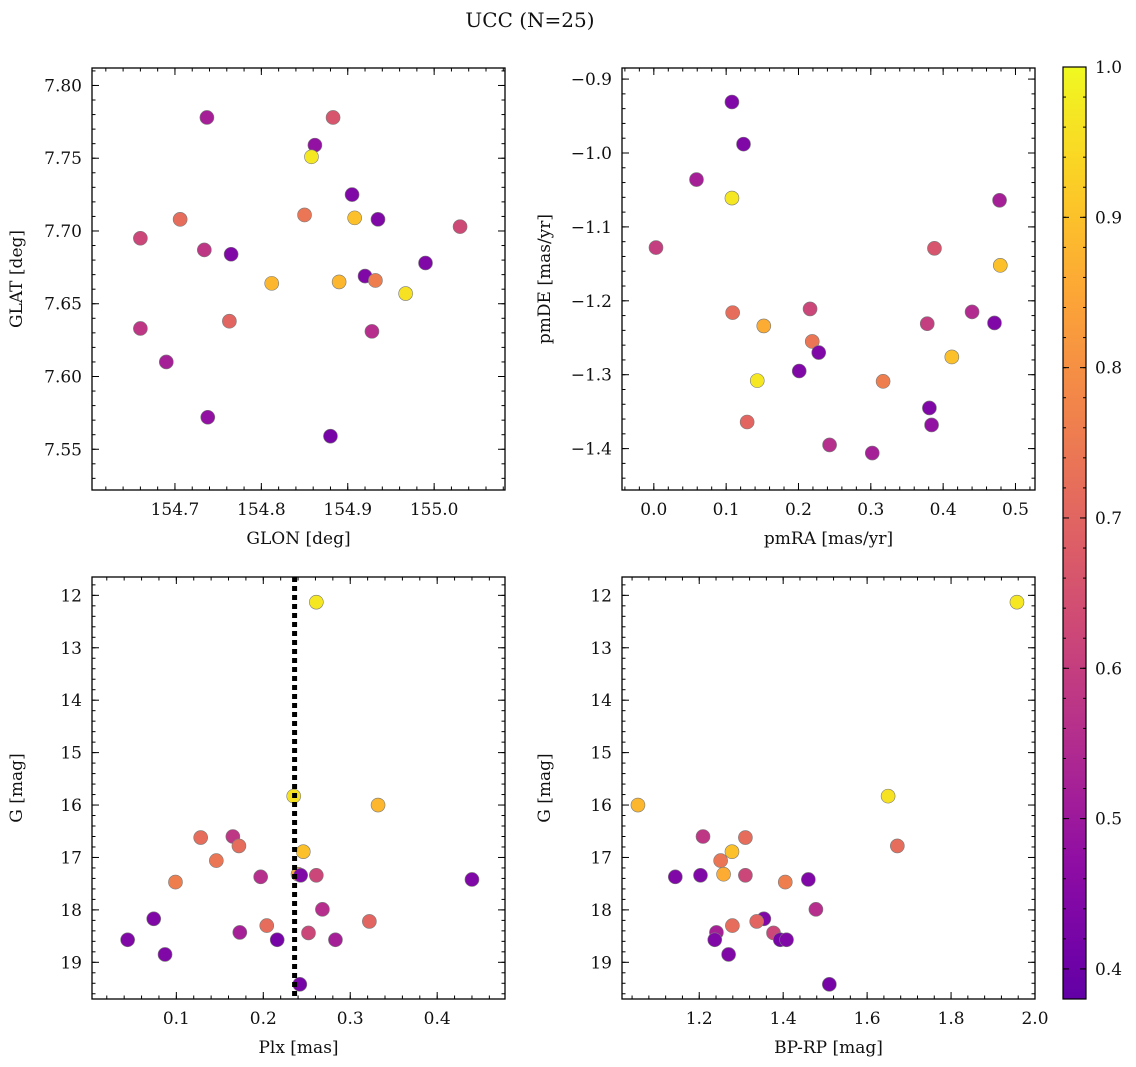  Describe the element at coordinates (591, 302) in the screenshot. I see `y-tick-label: −1.2` at that location.